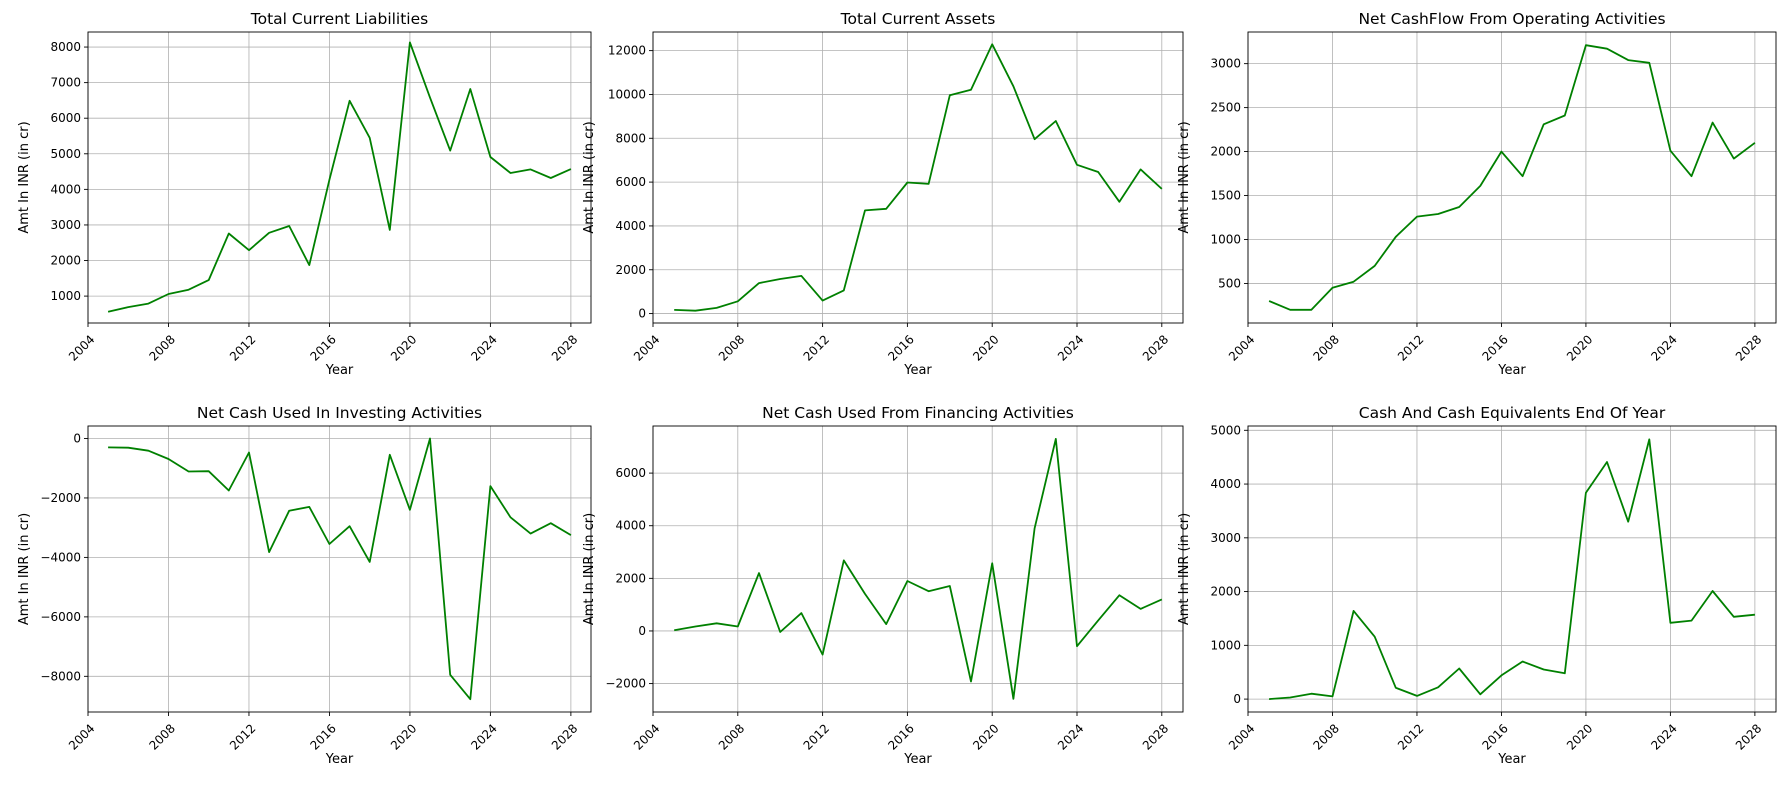 This screenshot has height=790, width=1790. Describe the element at coordinates (339, 413) in the screenshot. I see `chart-title: Net Cash Used In Investing Activities` at that location.